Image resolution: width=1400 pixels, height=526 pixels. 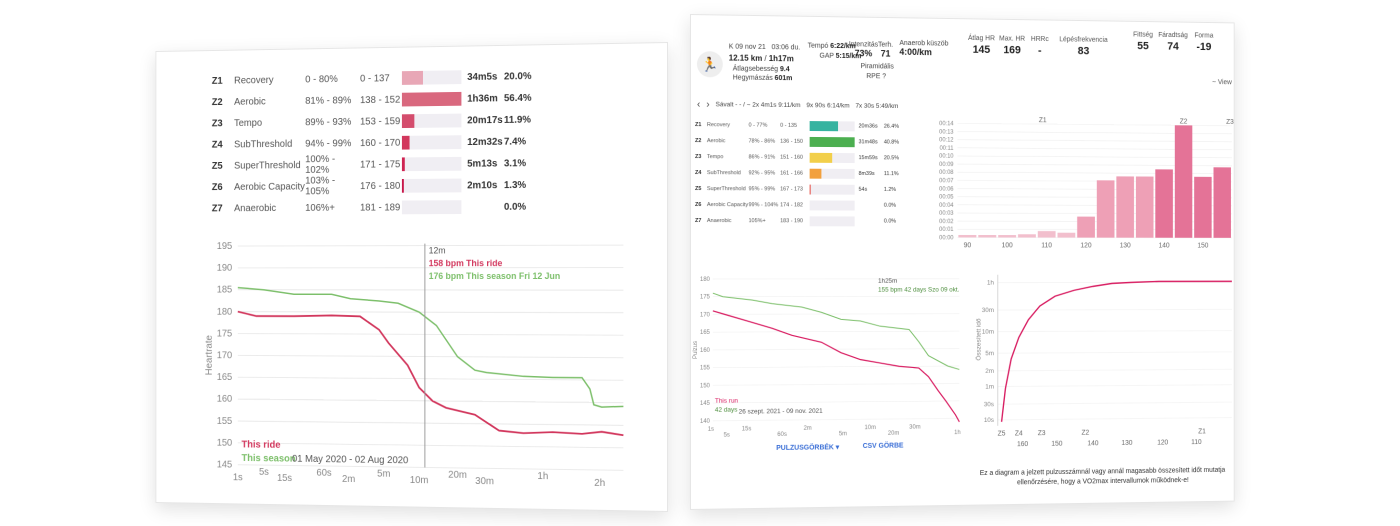 What do you see at coordinates (808, 142) in the screenshot?
I see `right-zone-row-z2: Z2 Aerobic 78% - 86% 136 - 150 31m48s 40.8%` at bounding box center [808, 142].